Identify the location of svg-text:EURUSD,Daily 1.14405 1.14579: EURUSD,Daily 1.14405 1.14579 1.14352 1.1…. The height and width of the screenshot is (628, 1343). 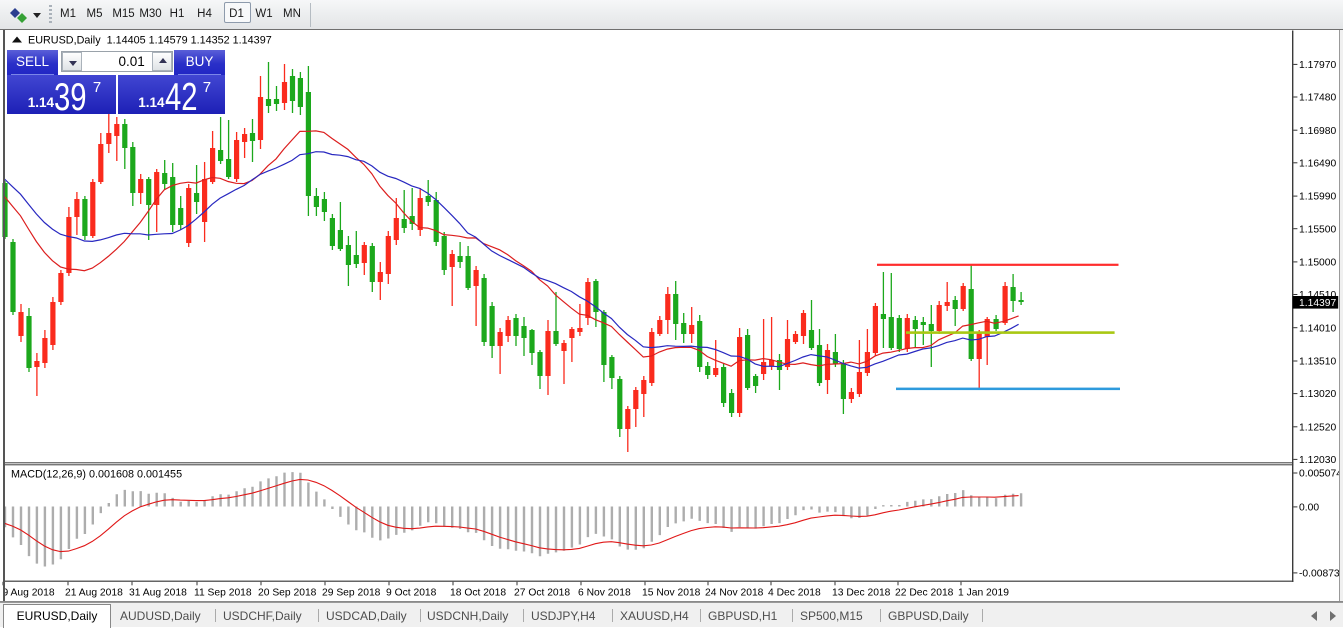
(150, 41).